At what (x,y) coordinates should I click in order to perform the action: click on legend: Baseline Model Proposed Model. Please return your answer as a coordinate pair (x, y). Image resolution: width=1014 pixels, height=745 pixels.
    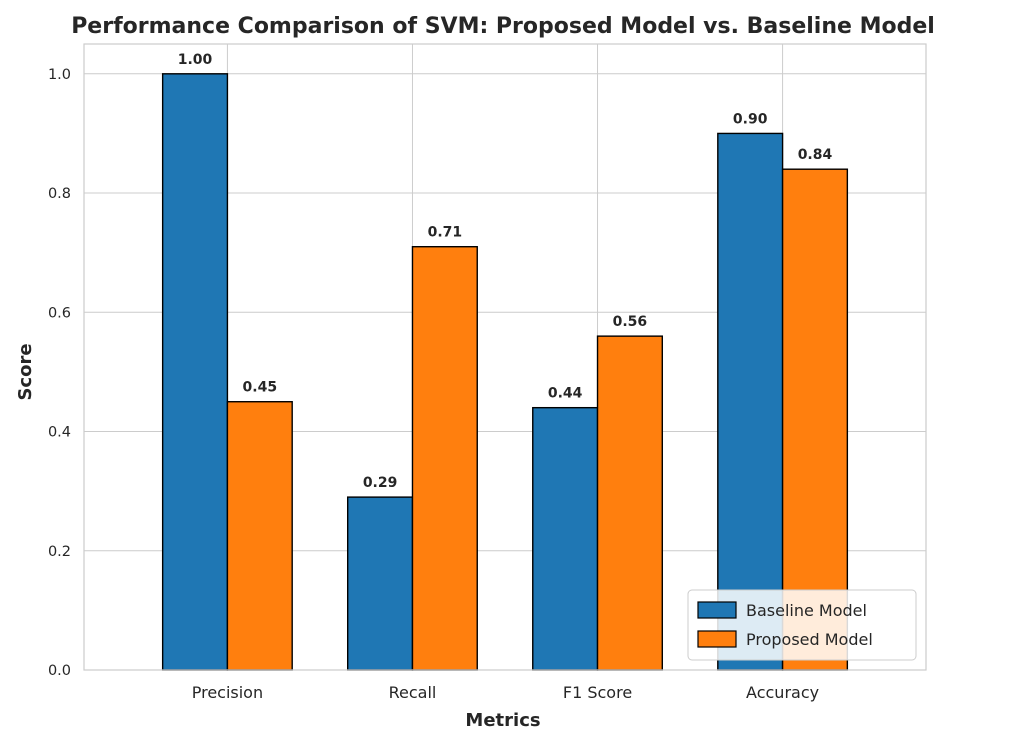
    Looking at the image, I should click on (802, 625).